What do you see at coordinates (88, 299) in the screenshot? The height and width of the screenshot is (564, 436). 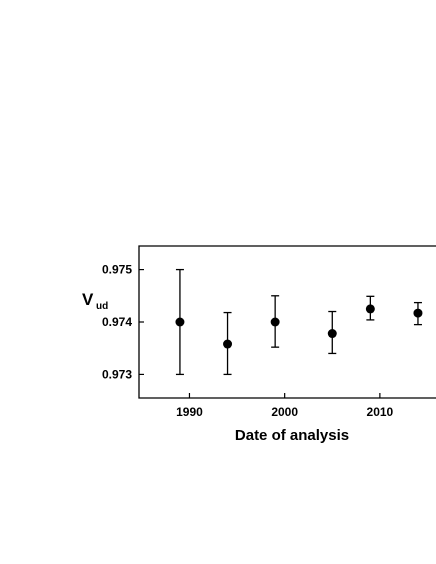 I see `y-axis-title-main: V` at bounding box center [88, 299].